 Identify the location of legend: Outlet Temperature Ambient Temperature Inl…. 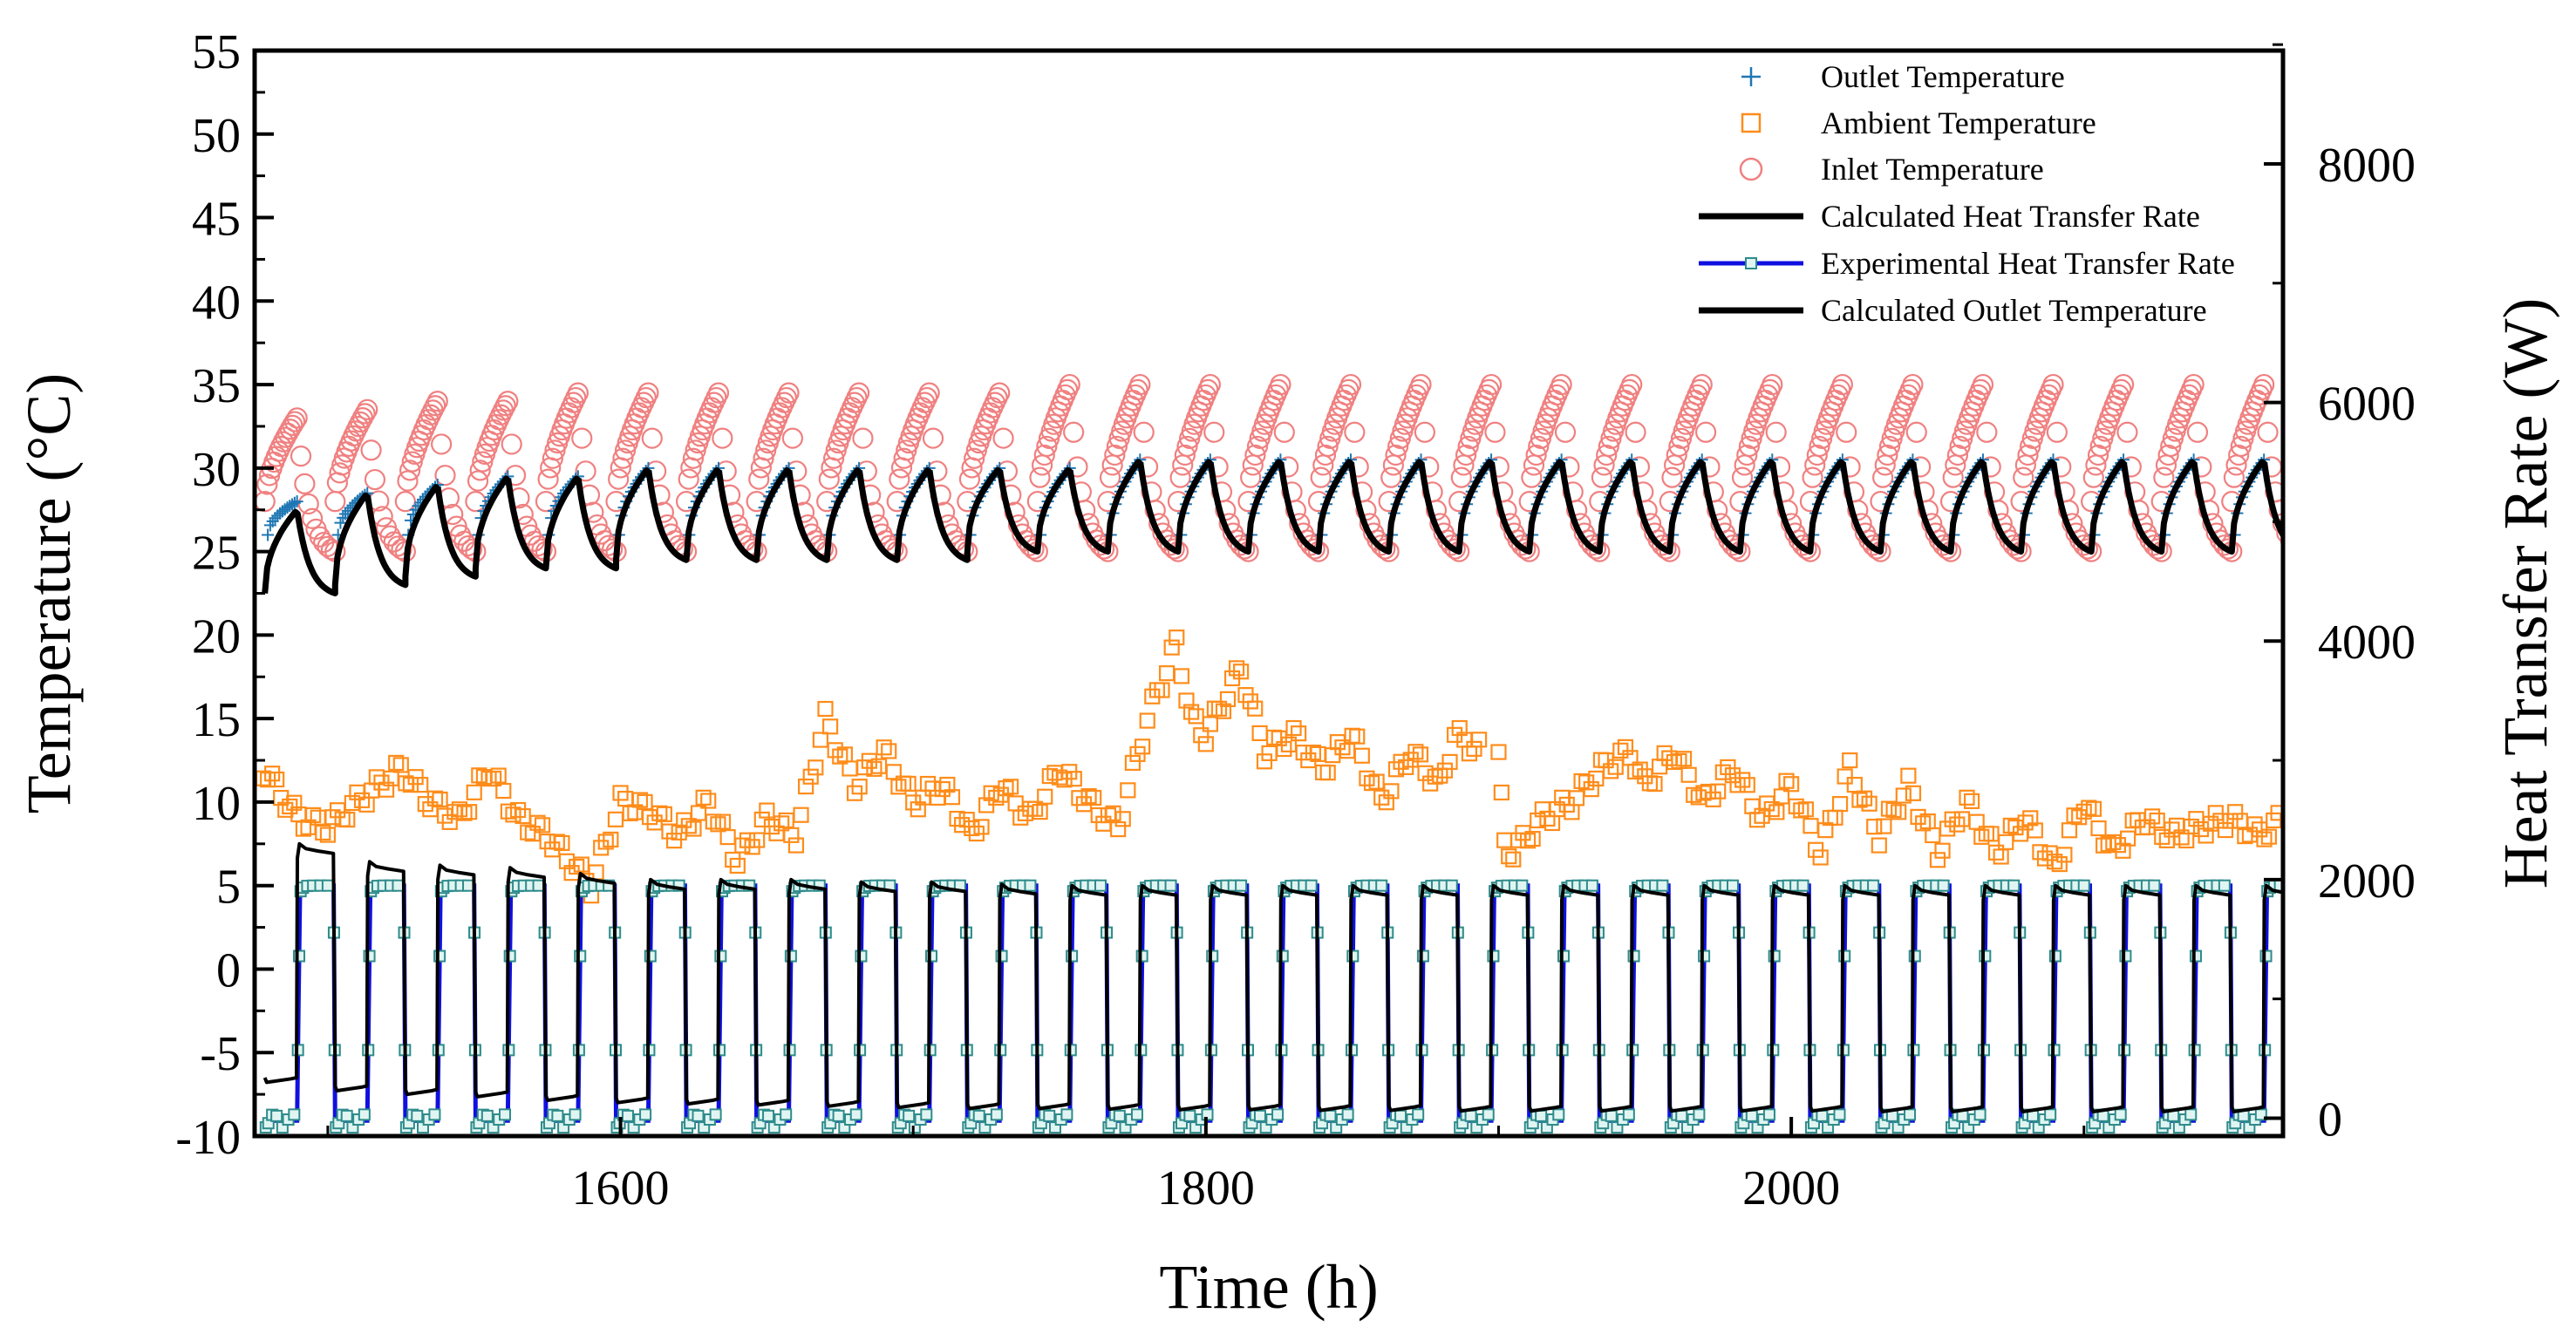
(1967, 193).